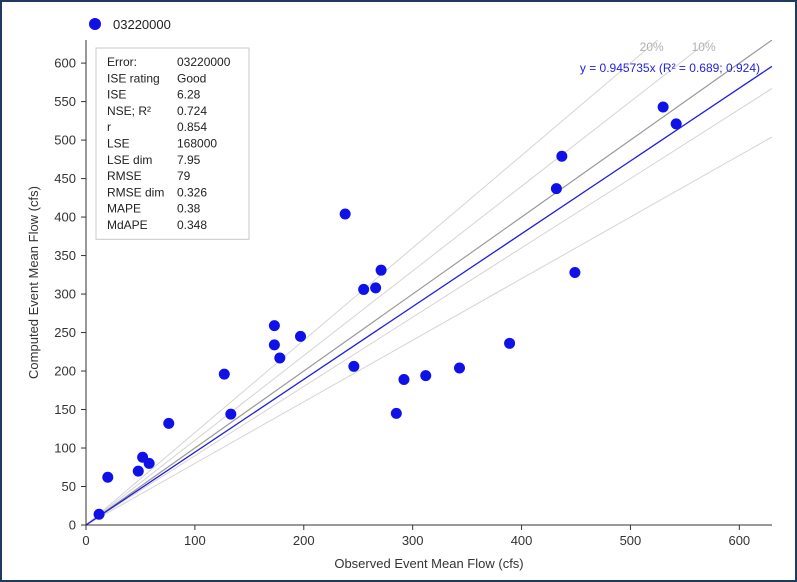 The height and width of the screenshot is (582, 797). I want to click on stats-label: LSE dim, so click(129, 160).